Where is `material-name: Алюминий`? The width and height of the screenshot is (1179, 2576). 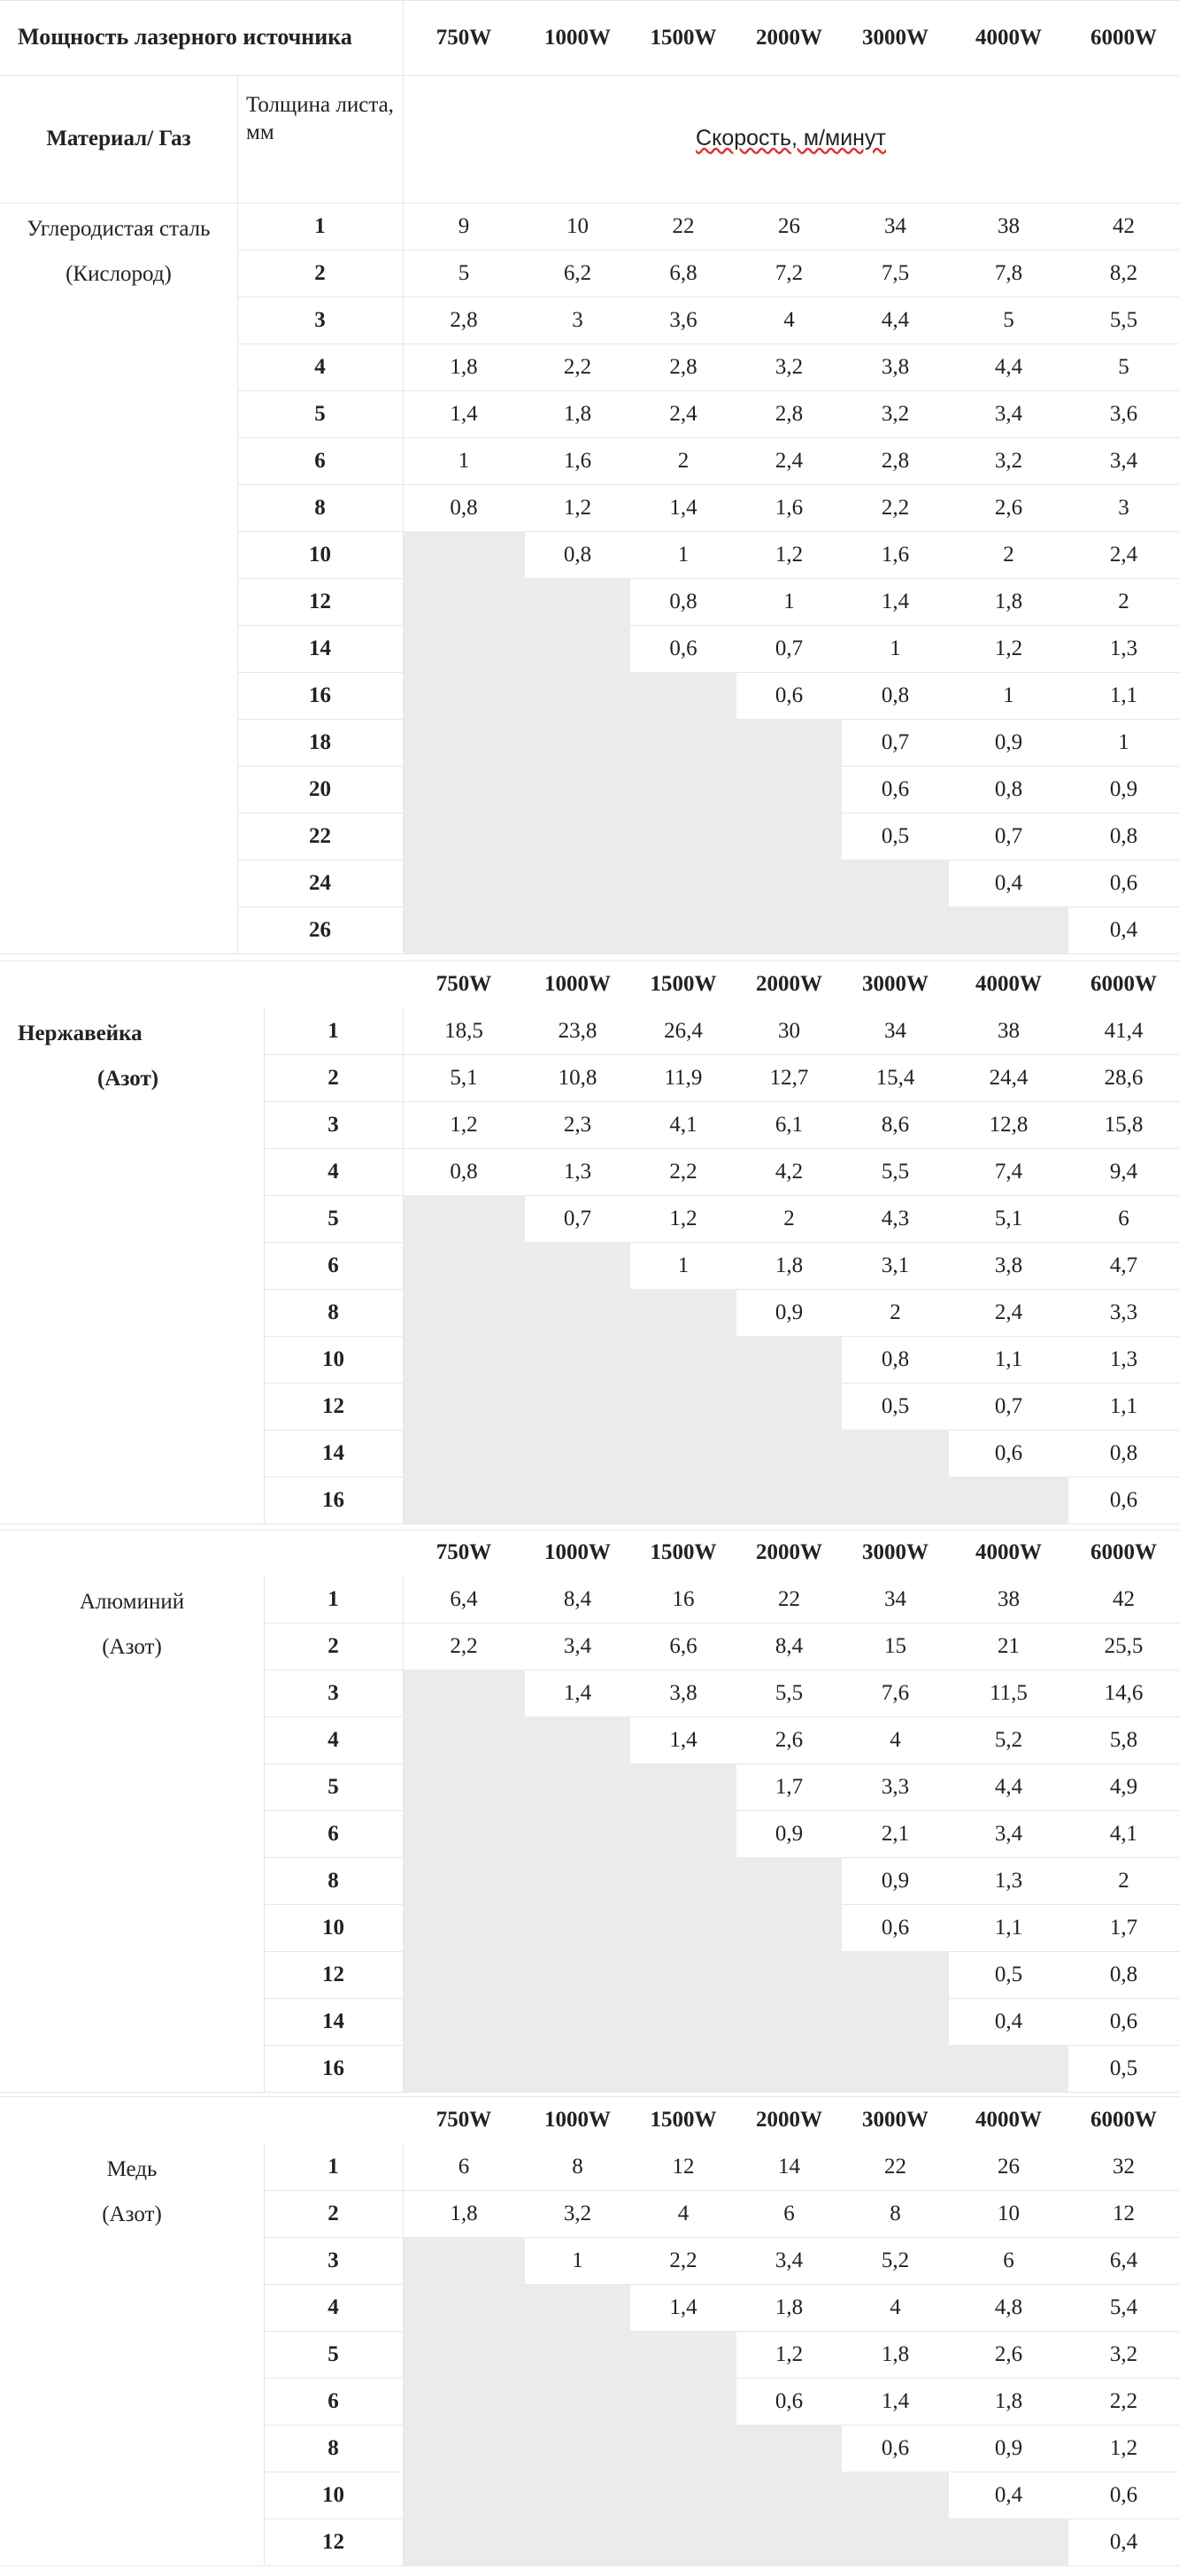 material-name: Алюминий is located at coordinates (132, 1602).